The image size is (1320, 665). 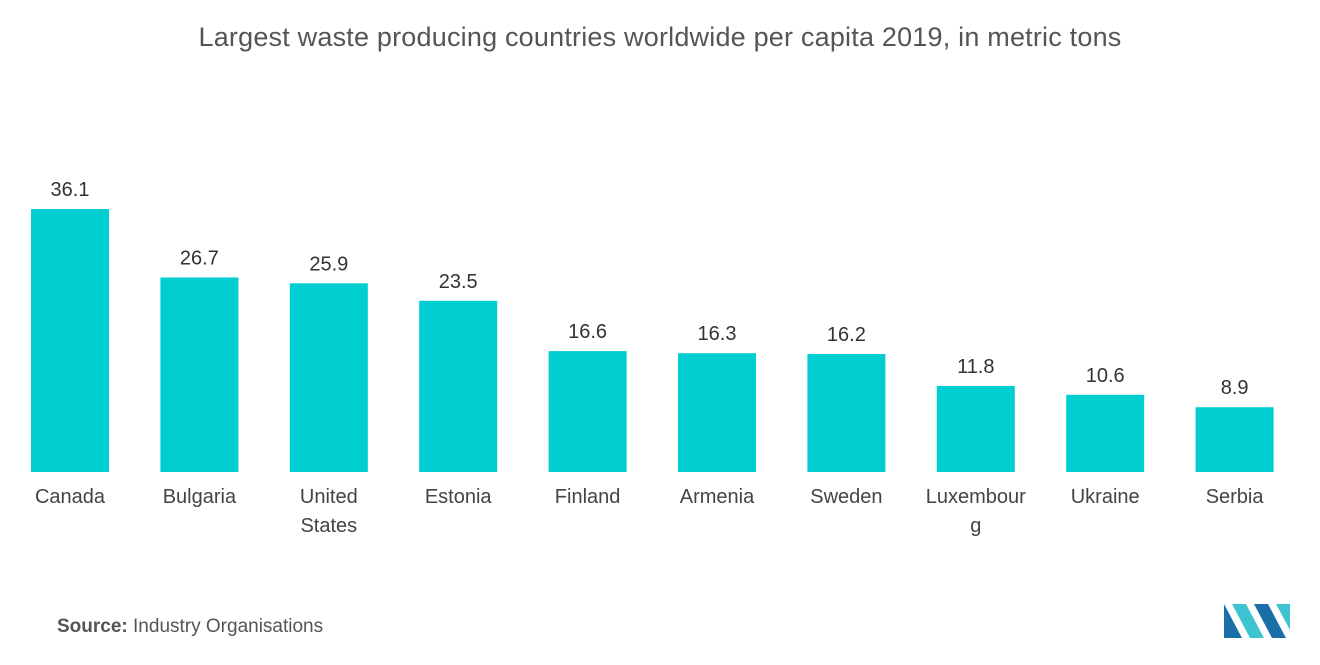 What do you see at coordinates (458, 282) in the screenshot?
I see `bar-value-label: 23.5` at bounding box center [458, 282].